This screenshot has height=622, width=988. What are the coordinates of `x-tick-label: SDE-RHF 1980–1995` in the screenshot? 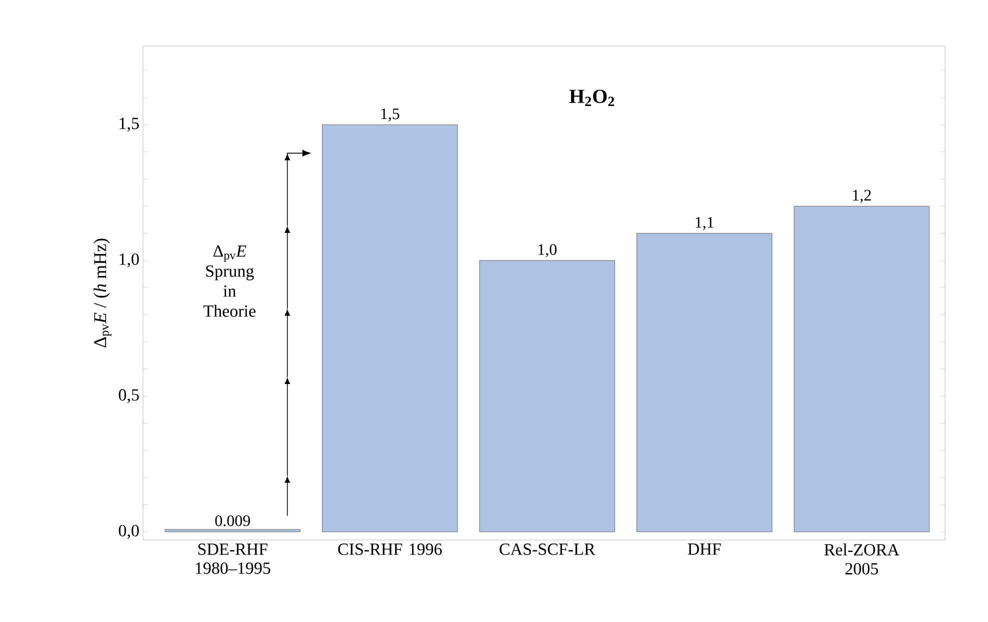 It's located at (233, 559).